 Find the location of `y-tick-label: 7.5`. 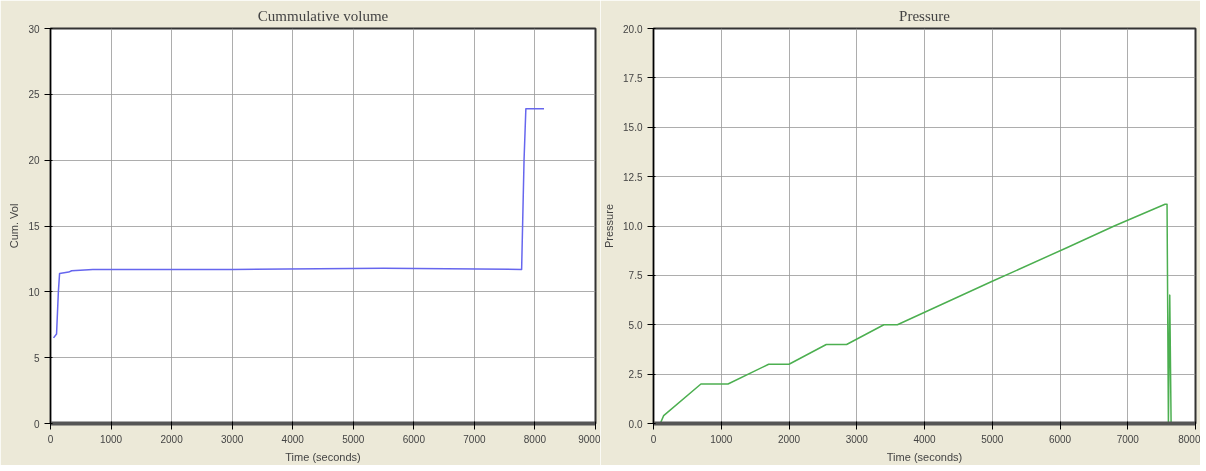

y-tick-label: 7.5 is located at coordinates (635, 276).